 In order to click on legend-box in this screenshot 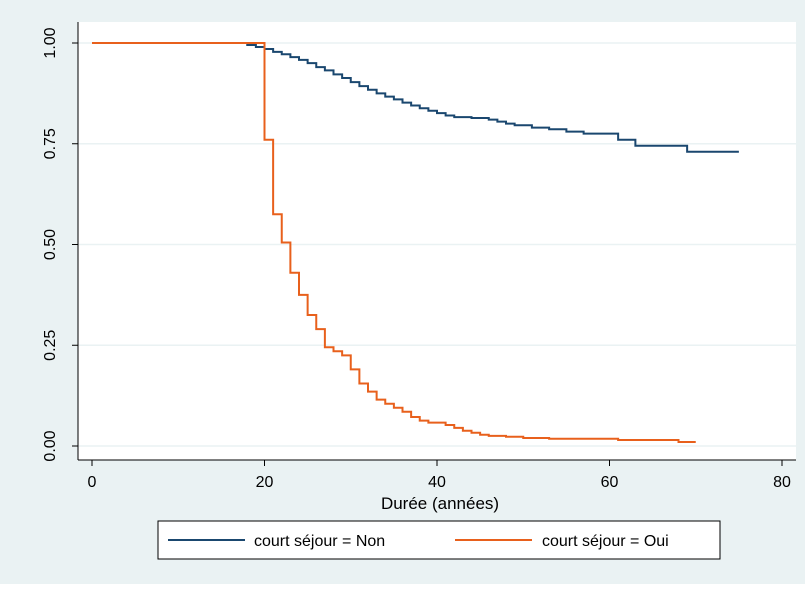, I will do `click(439, 540)`.